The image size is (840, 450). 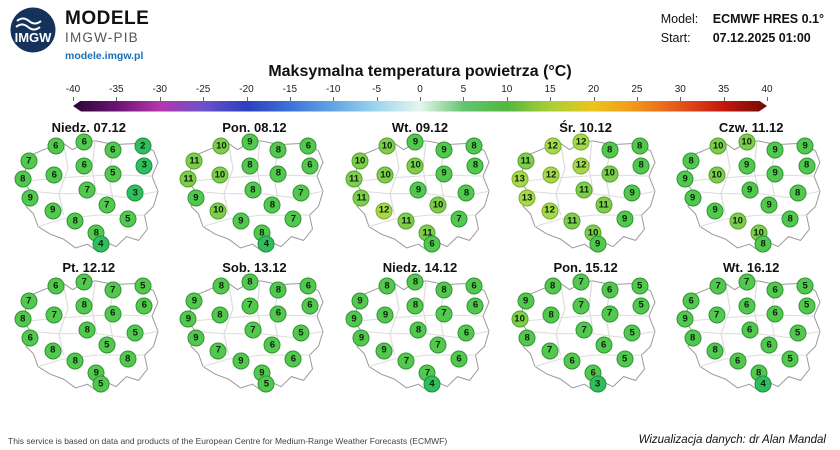 What do you see at coordinates (159, 89) in the screenshot?
I see `colorbar-tick-label: -30` at bounding box center [159, 89].